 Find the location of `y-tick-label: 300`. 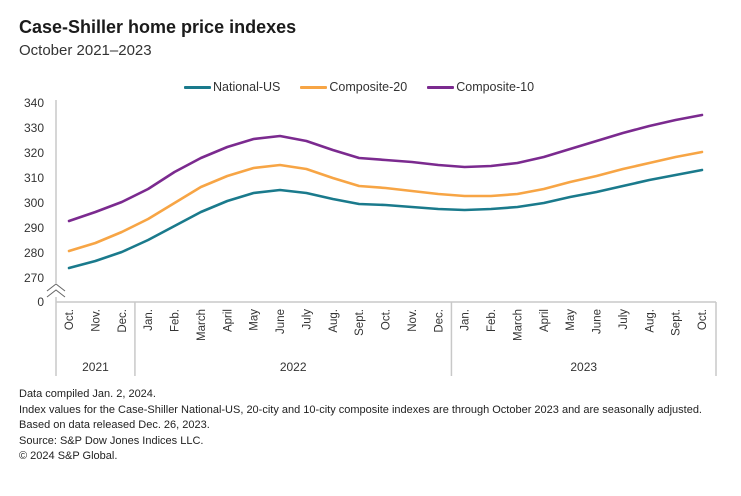

y-tick-label: 300 is located at coordinates (34, 203).